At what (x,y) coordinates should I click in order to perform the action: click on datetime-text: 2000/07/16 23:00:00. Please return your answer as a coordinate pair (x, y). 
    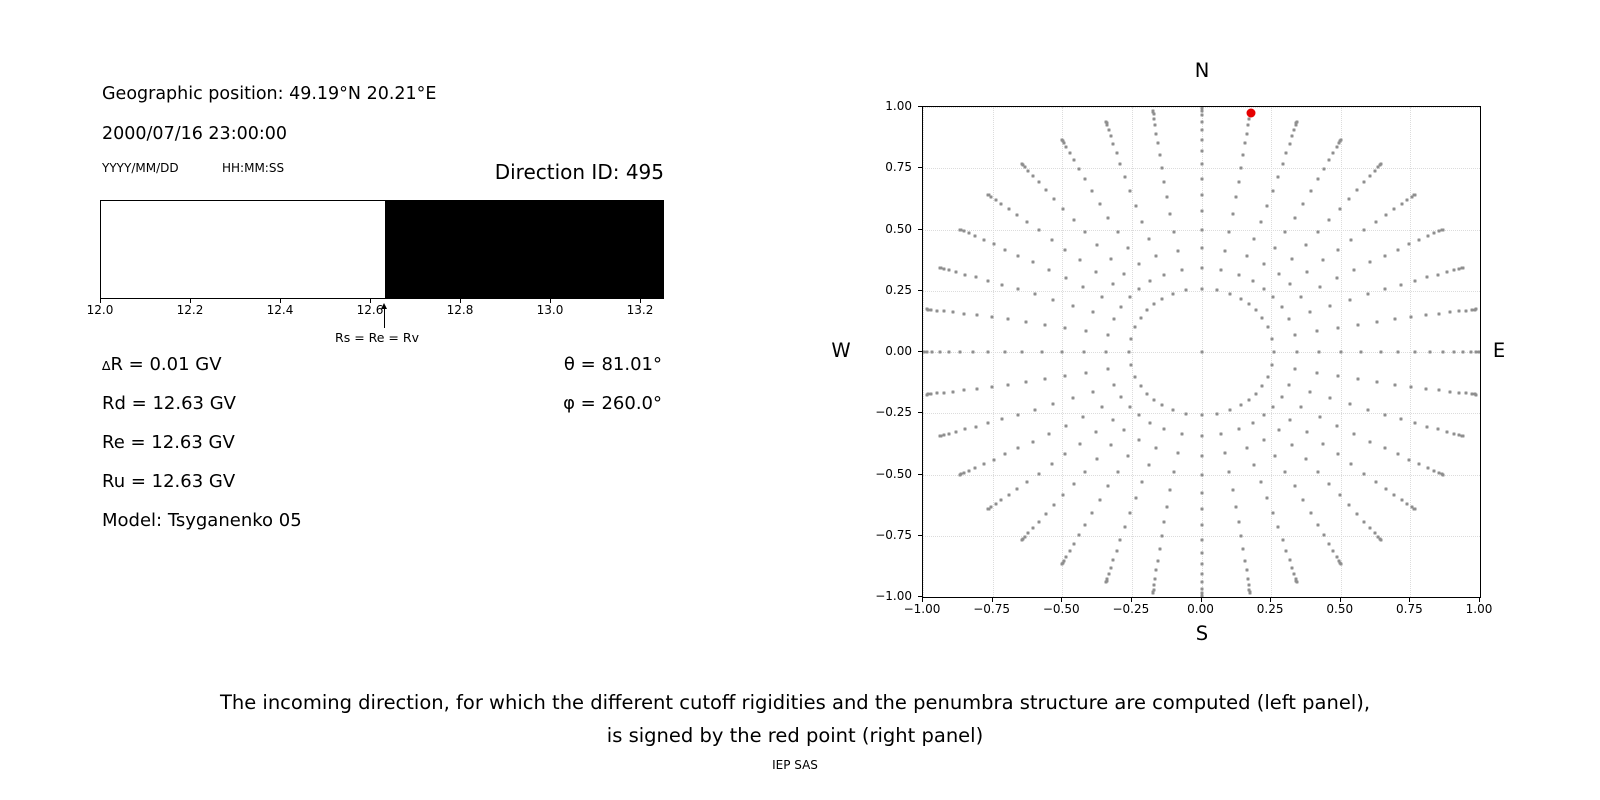
    Looking at the image, I should click on (195, 134).